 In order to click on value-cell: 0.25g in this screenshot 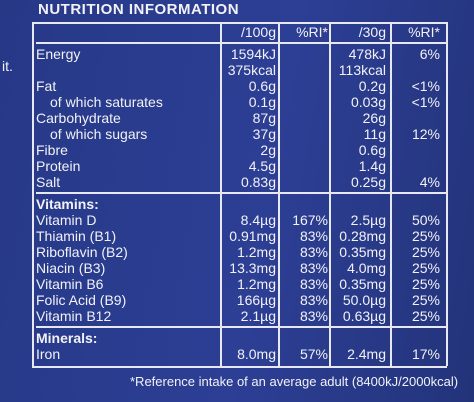, I will do `click(368, 182)`.